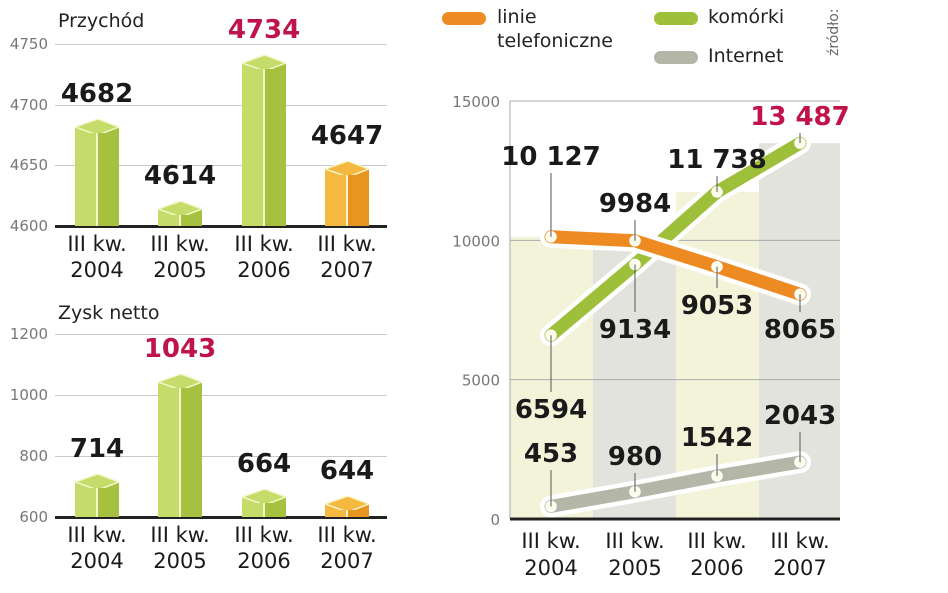 This screenshot has height=593, width=948. Describe the element at coordinates (746, 56) in the screenshot. I see `legend-label-internet: Internet` at that location.